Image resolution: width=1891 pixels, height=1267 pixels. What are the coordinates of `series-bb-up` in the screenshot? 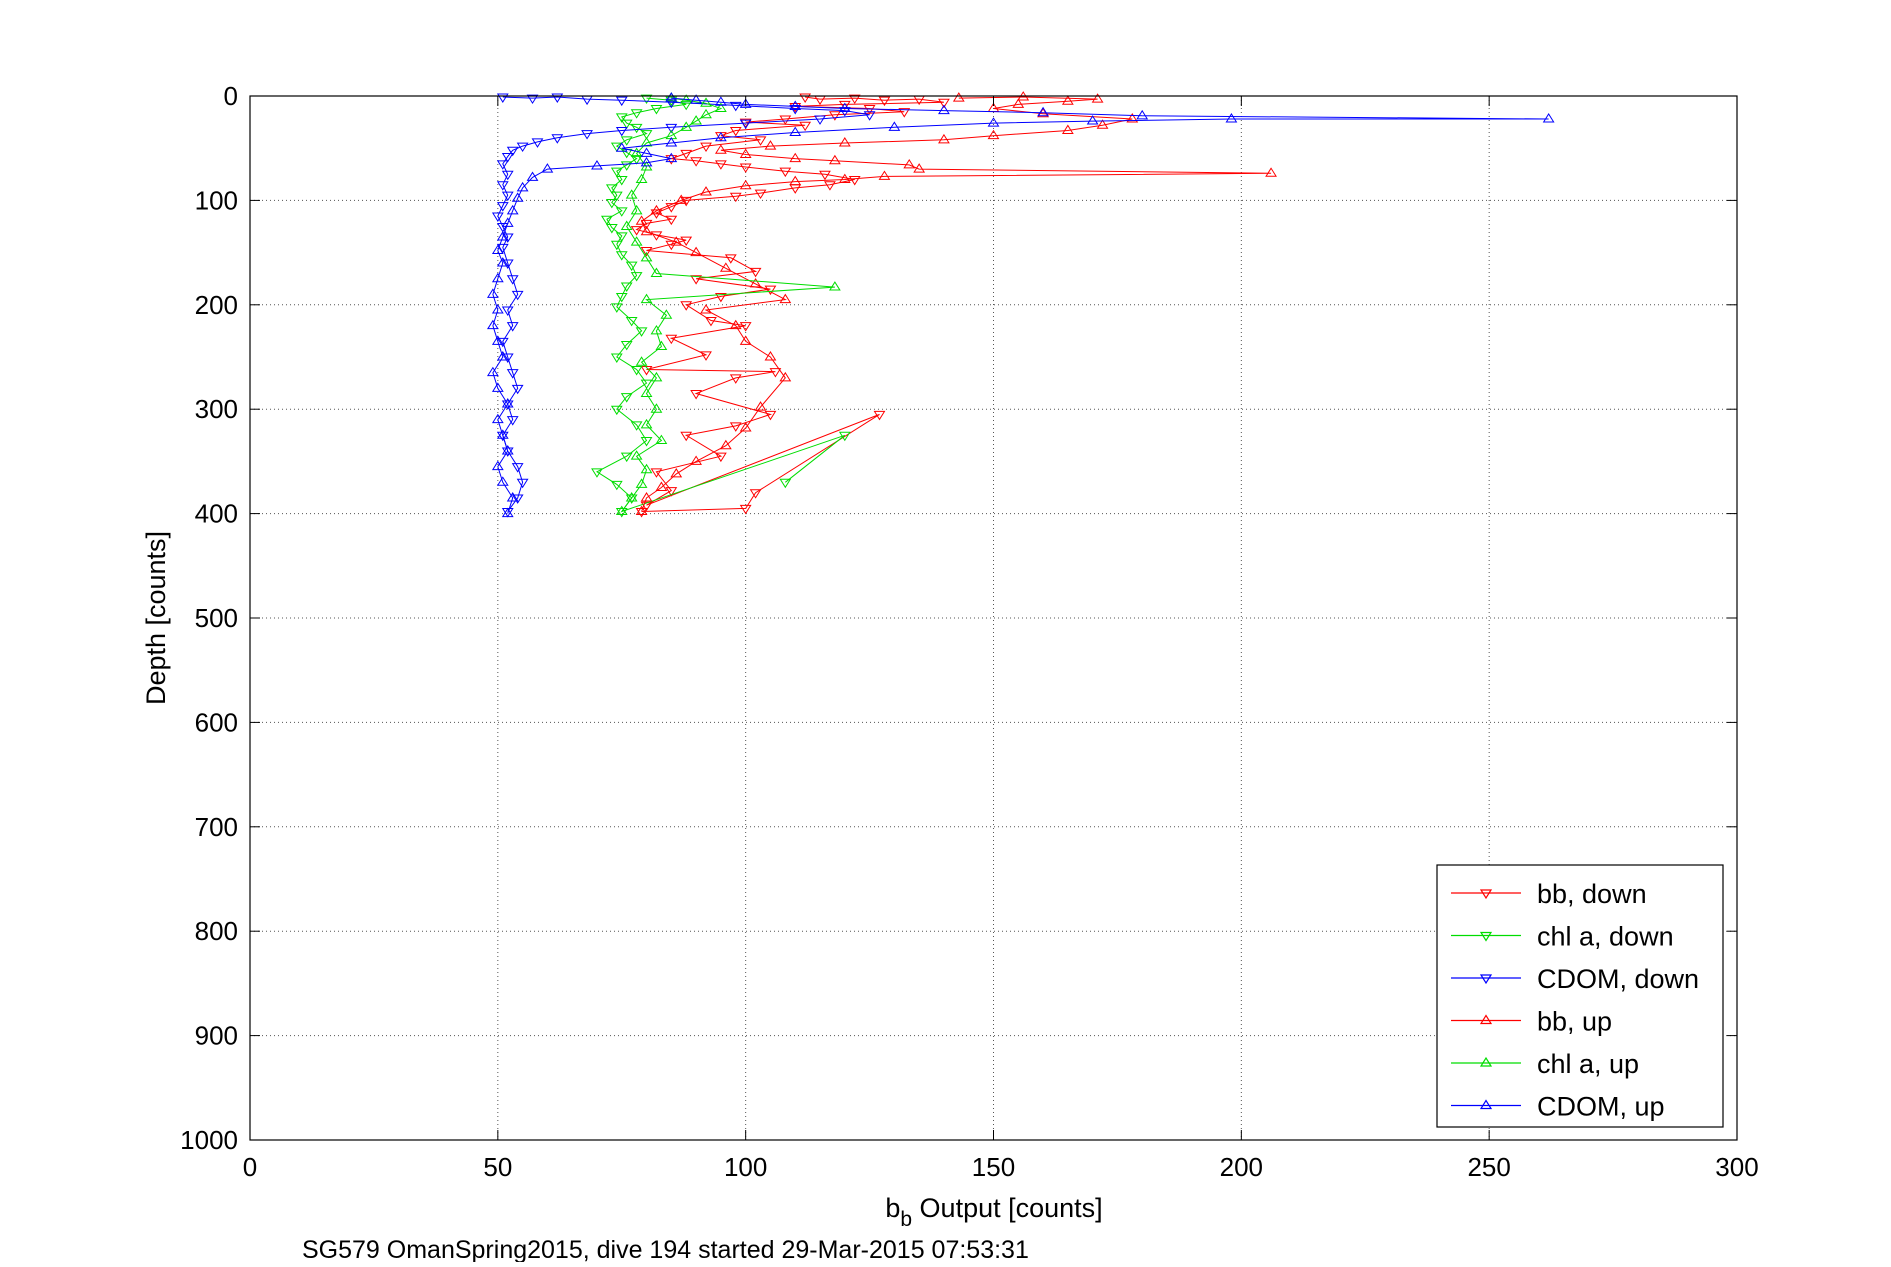 It's located at (956, 303).